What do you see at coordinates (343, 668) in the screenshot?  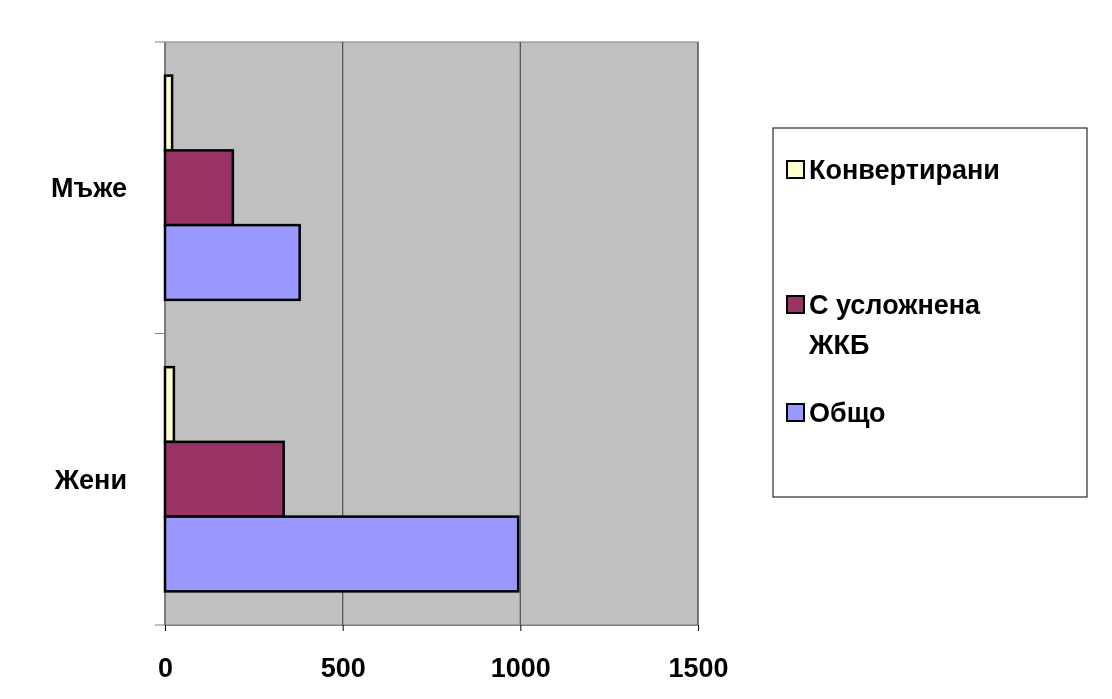 I see `x-tick-label: 500` at bounding box center [343, 668].